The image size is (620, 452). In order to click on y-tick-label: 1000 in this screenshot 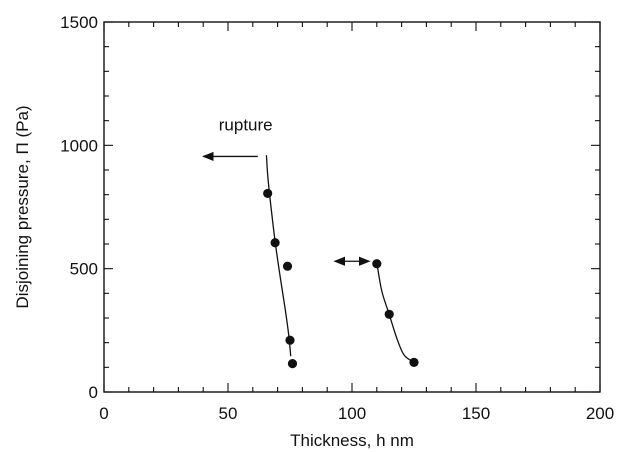, I will do `click(79, 145)`.